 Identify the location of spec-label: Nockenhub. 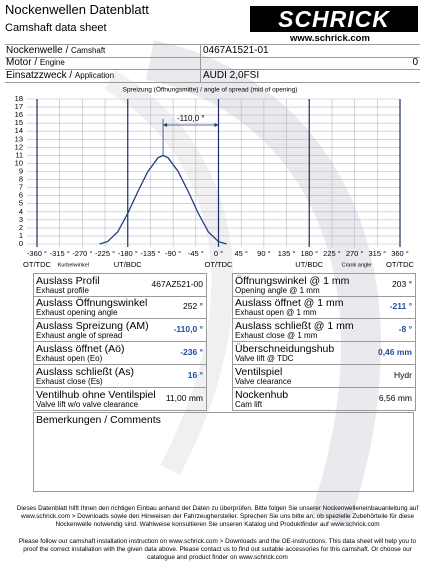
(262, 395).